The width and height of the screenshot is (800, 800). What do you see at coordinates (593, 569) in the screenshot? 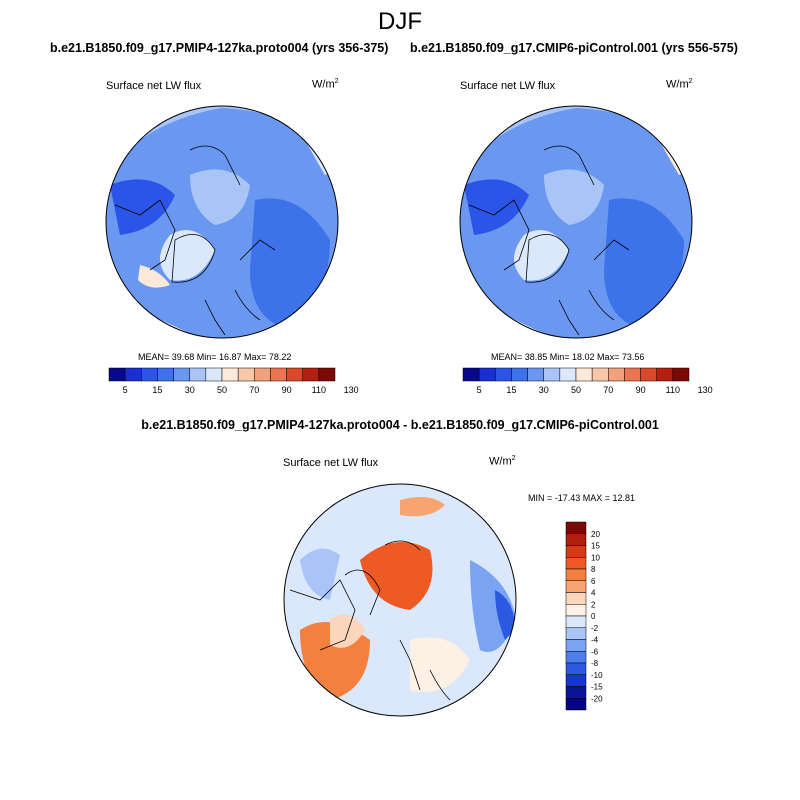
I see `diff-colorbar-tick-label: 8` at bounding box center [593, 569].